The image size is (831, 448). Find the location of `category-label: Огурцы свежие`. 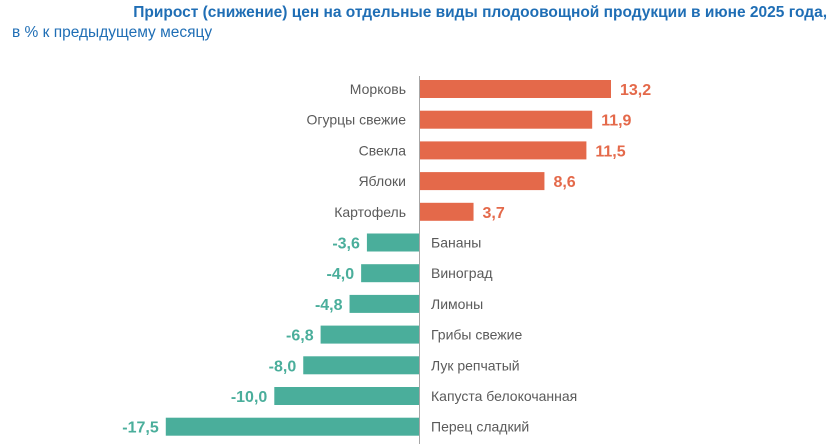

category-label: Огурцы свежие is located at coordinates (357, 120).